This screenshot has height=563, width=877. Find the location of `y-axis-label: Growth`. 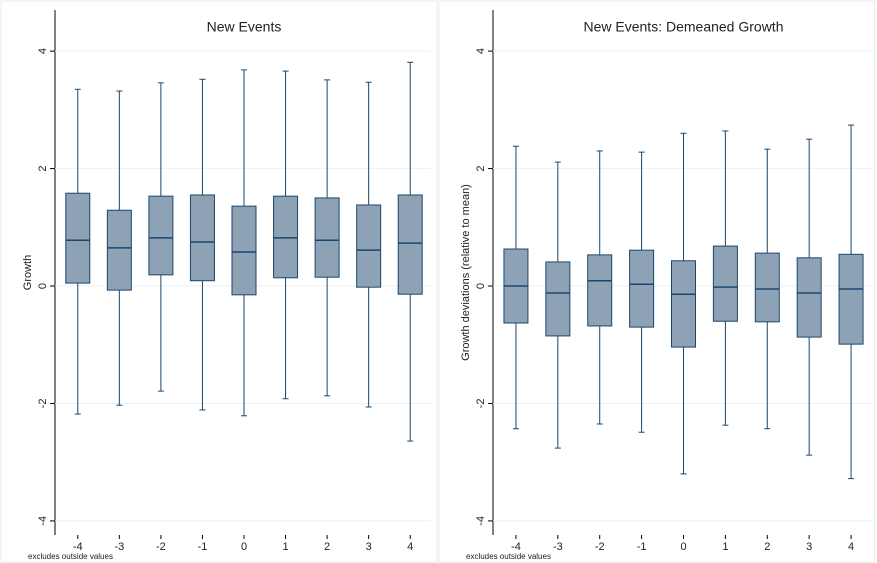

y-axis-label: Growth is located at coordinates (28, 272).